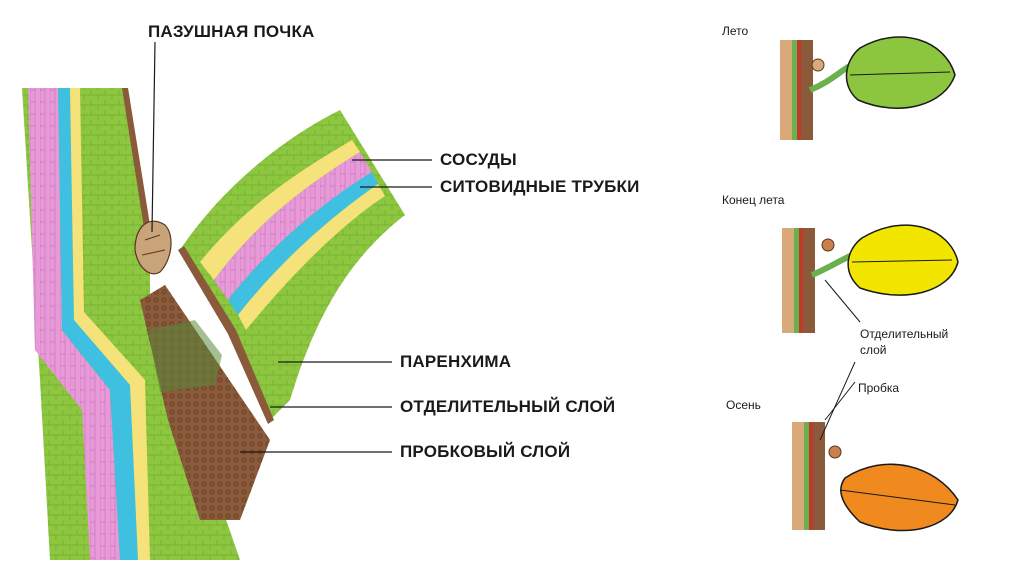  I want to click on label-separating-layer-small: Отделительный слой, so click(904, 342).